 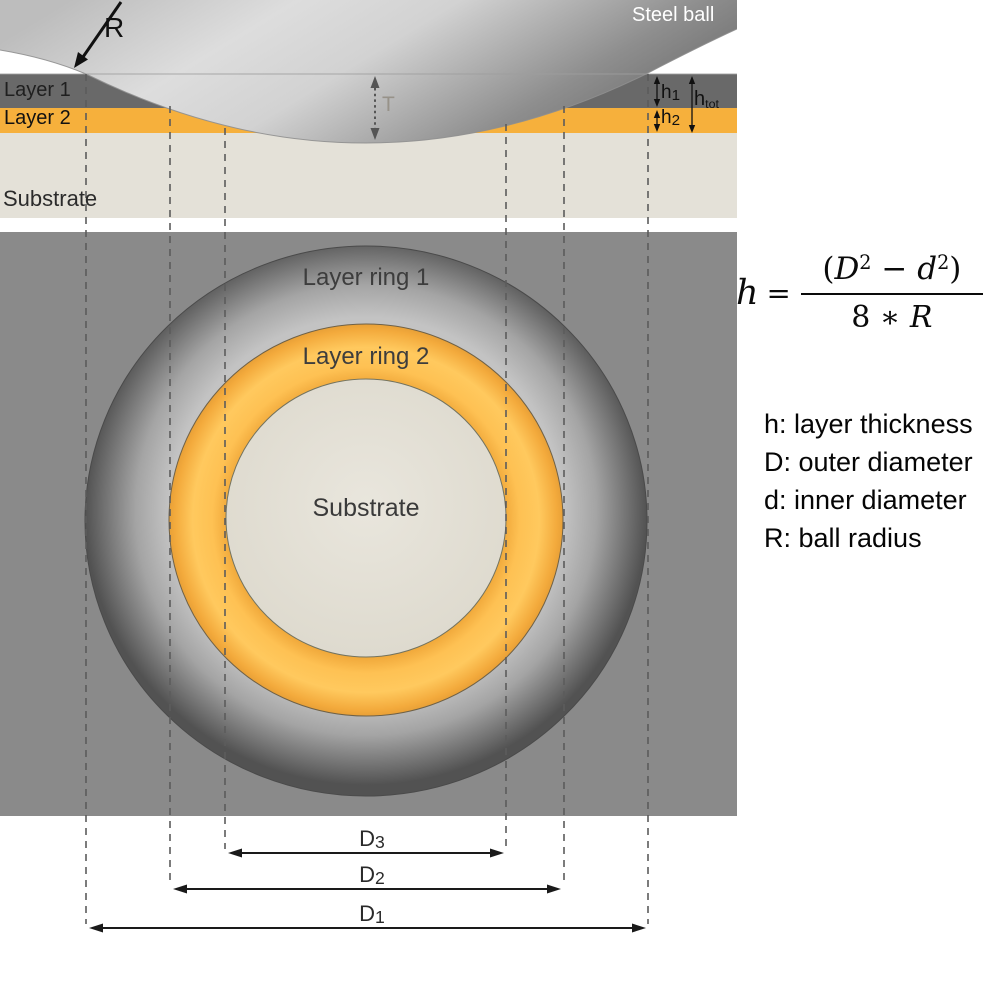 I want to click on layer1-label: Layer 1, so click(x=37, y=90).